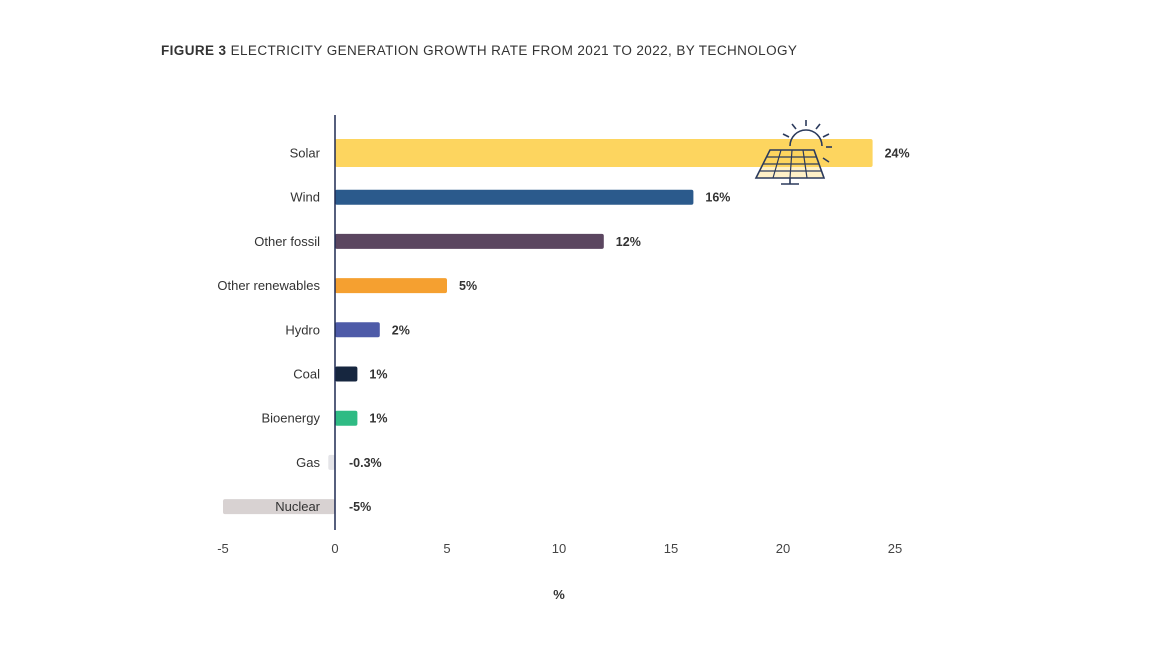  What do you see at coordinates (302, 329) in the screenshot?
I see `category-label: Hydro` at bounding box center [302, 329].